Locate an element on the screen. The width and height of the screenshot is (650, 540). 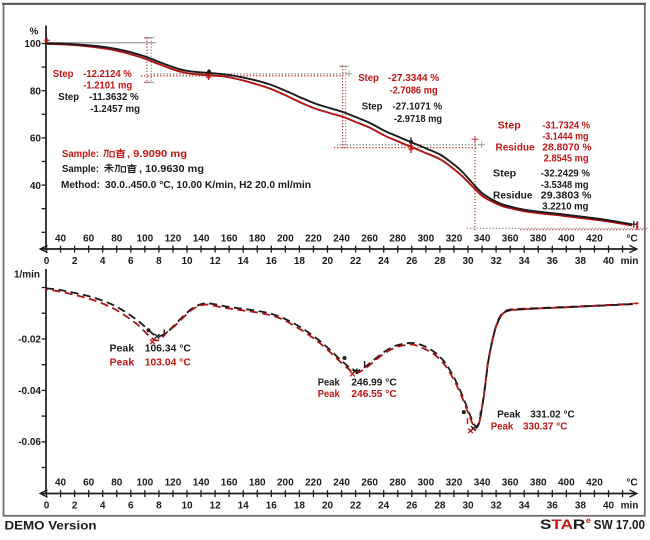
svg-text: -11.3632 % is located at coordinates (114, 97).